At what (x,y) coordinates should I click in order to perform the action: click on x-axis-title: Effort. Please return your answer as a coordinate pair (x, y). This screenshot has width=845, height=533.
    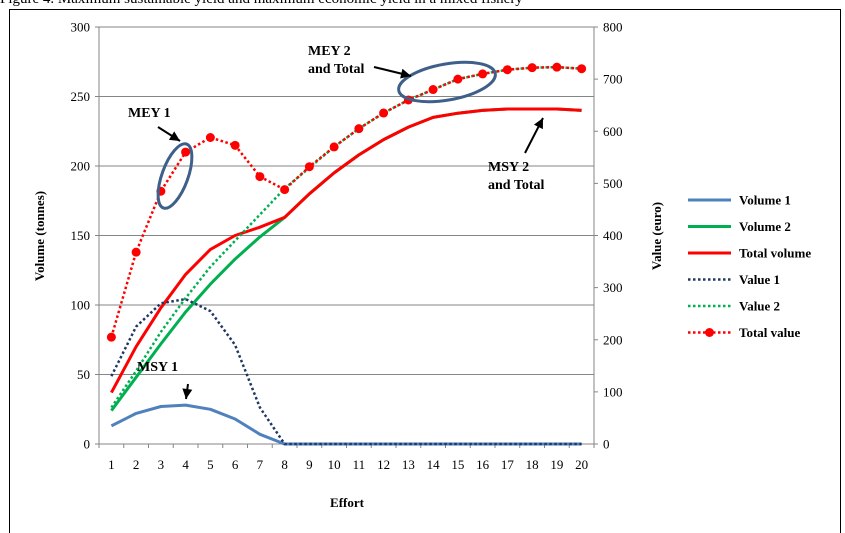
    Looking at the image, I should click on (347, 502).